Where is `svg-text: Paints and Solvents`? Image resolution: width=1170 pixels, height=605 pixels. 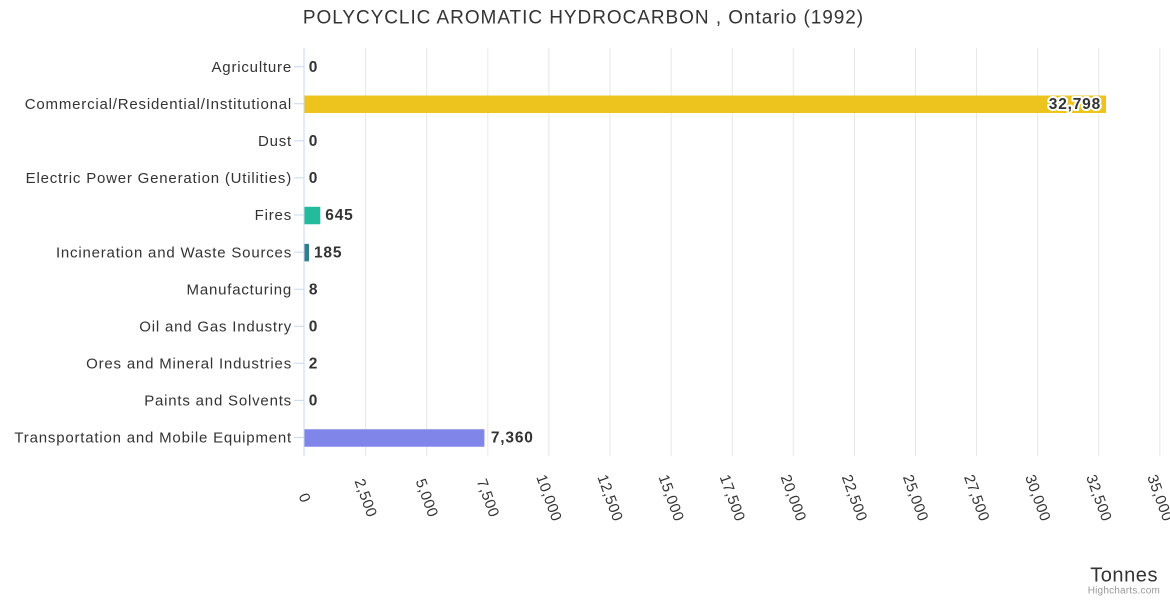 svg-text: Paints and Solvents is located at coordinates (218, 401).